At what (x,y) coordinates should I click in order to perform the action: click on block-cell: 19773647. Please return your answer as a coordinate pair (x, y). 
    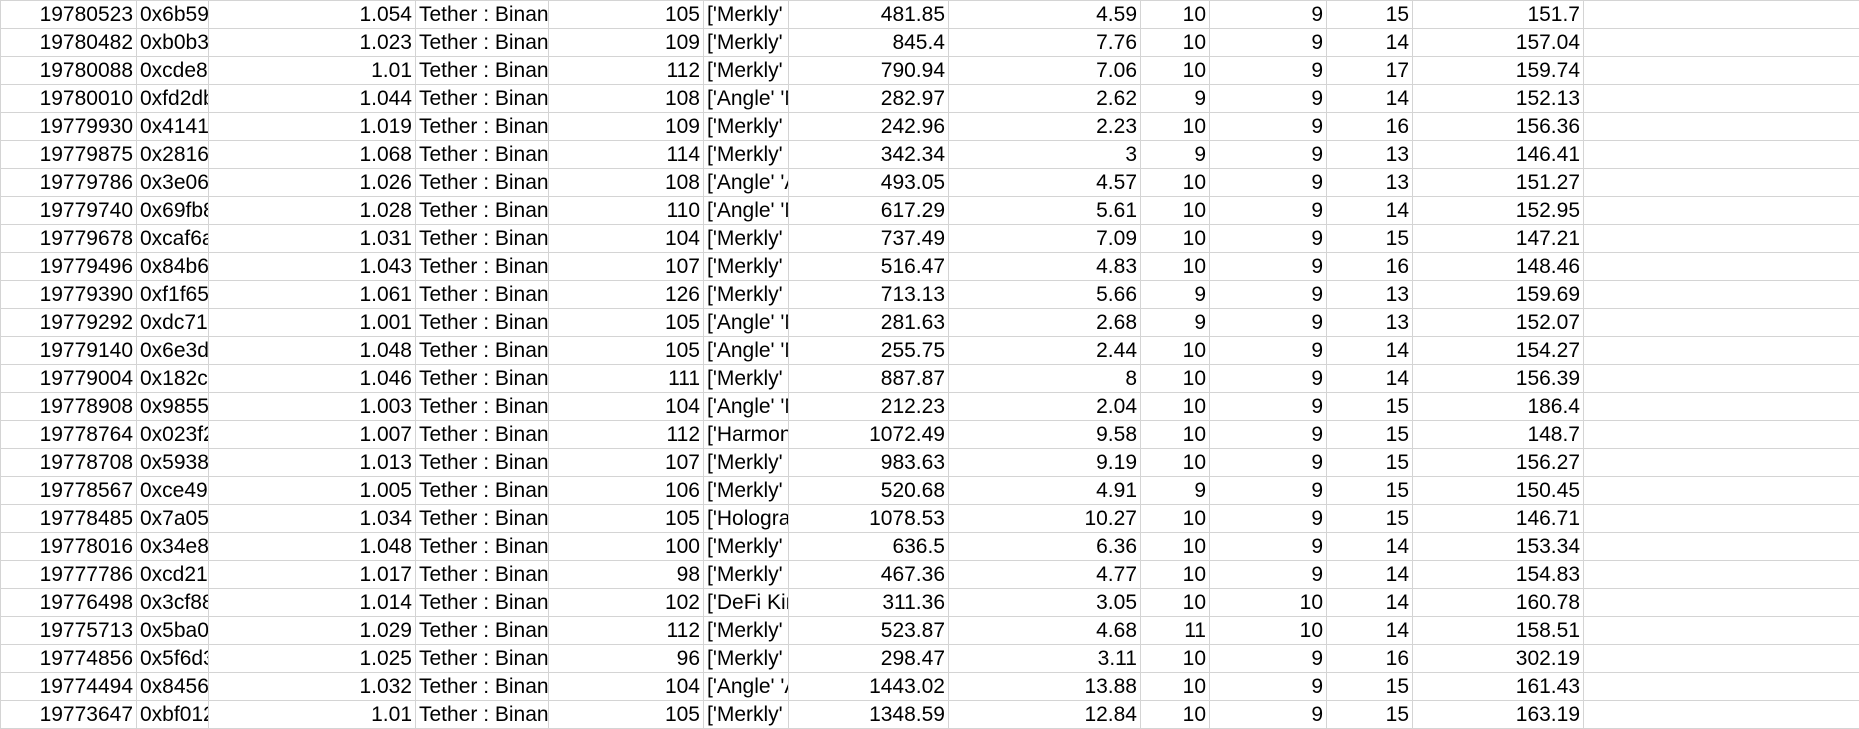
    Looking at the image, I should click on (68, 714).